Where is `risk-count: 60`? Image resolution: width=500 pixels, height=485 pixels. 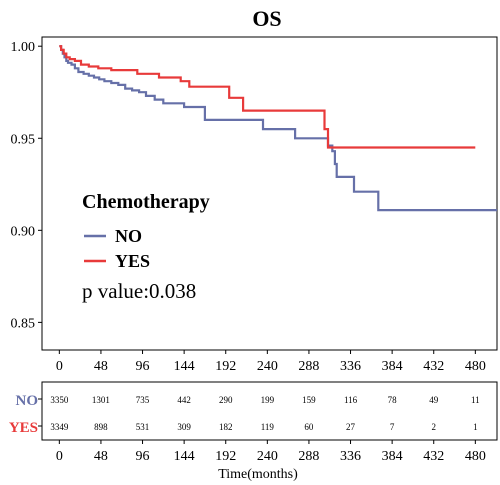 risk-count: 60 is located at coordinates (309, 427).